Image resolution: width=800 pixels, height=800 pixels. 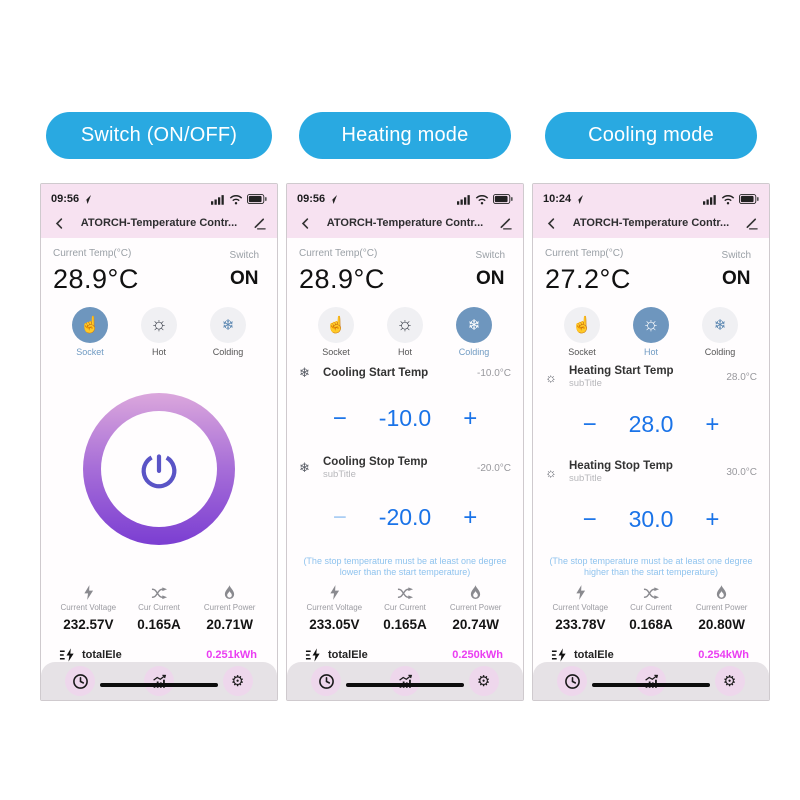 What do you see at coordinates (651, 135) in the screenshot?
I see `pill-button-cooling: Cooling mode` at bounding box center [651, 135].